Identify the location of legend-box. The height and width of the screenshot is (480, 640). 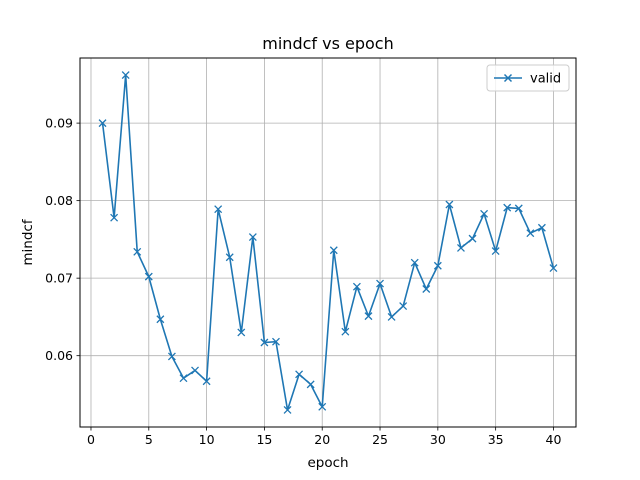
(528, 78).